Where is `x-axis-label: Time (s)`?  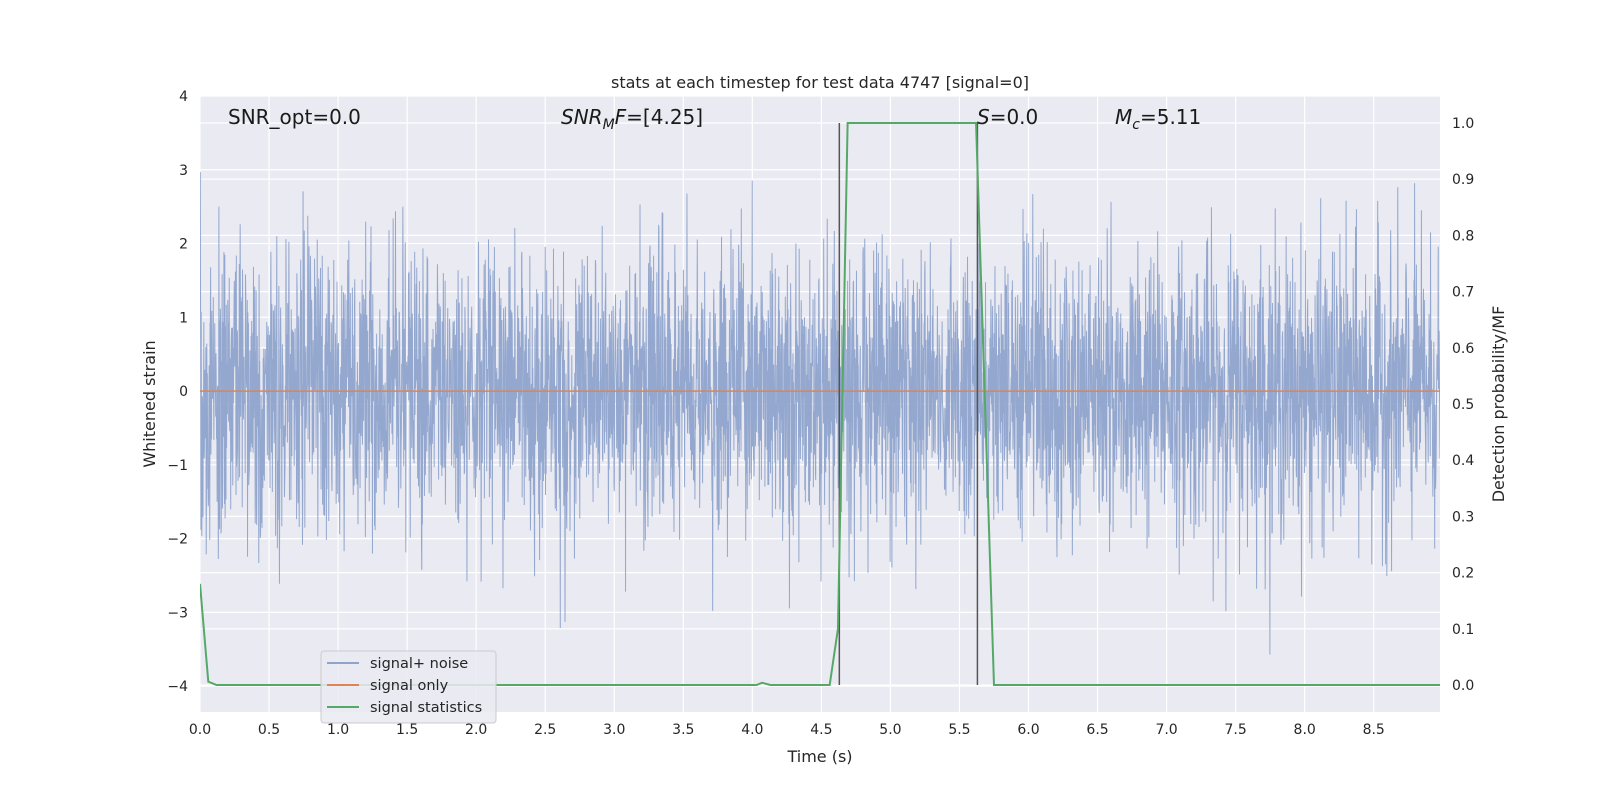 x-axis-label: Time (s) is located at coordinates (819, 756).